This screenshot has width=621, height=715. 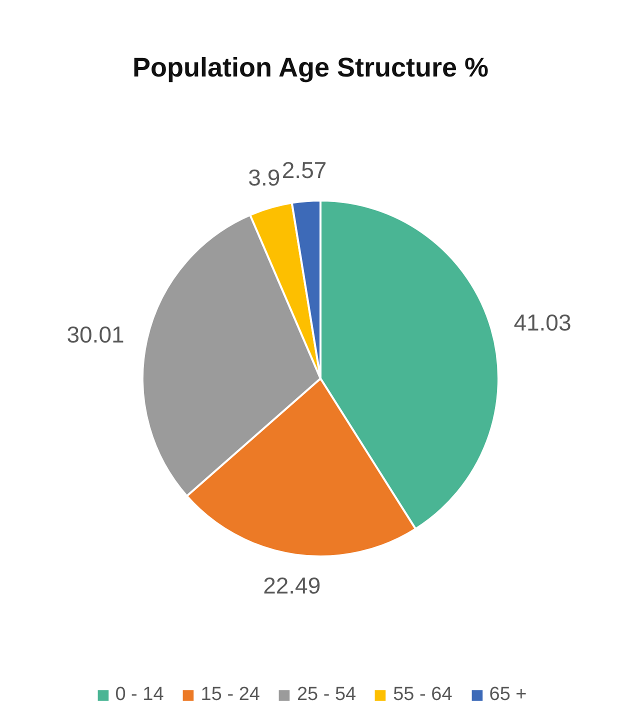 I want to click on legend-label: 0 - 14, so click(x=139, y=695).